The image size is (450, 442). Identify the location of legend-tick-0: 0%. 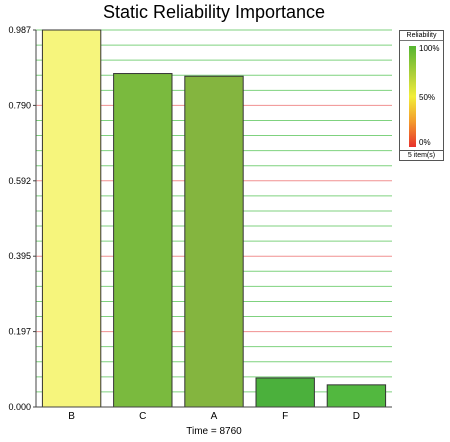
(425, 142).